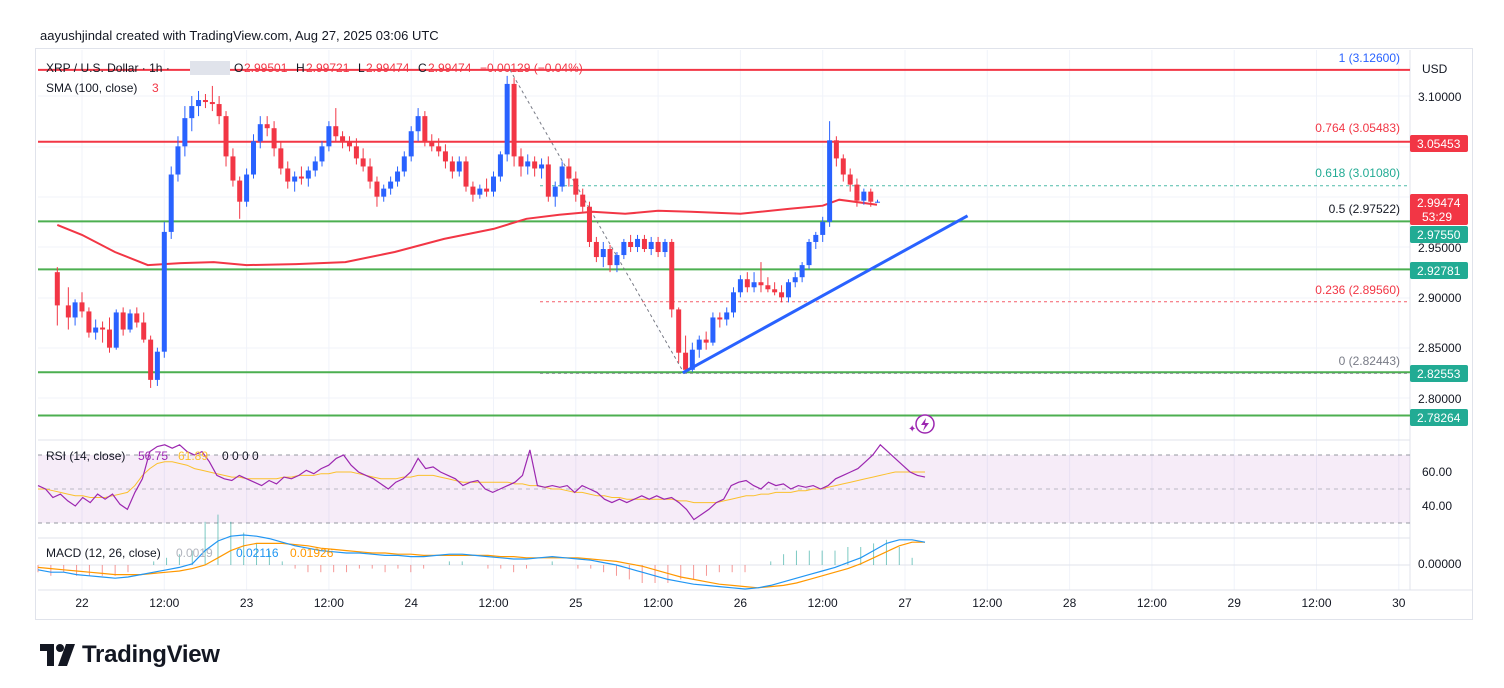  What do you see at coordinates (153, 456) in the screenshot?
I see `legend-rsi-value: 56.75` at bounding box center [153, 456].